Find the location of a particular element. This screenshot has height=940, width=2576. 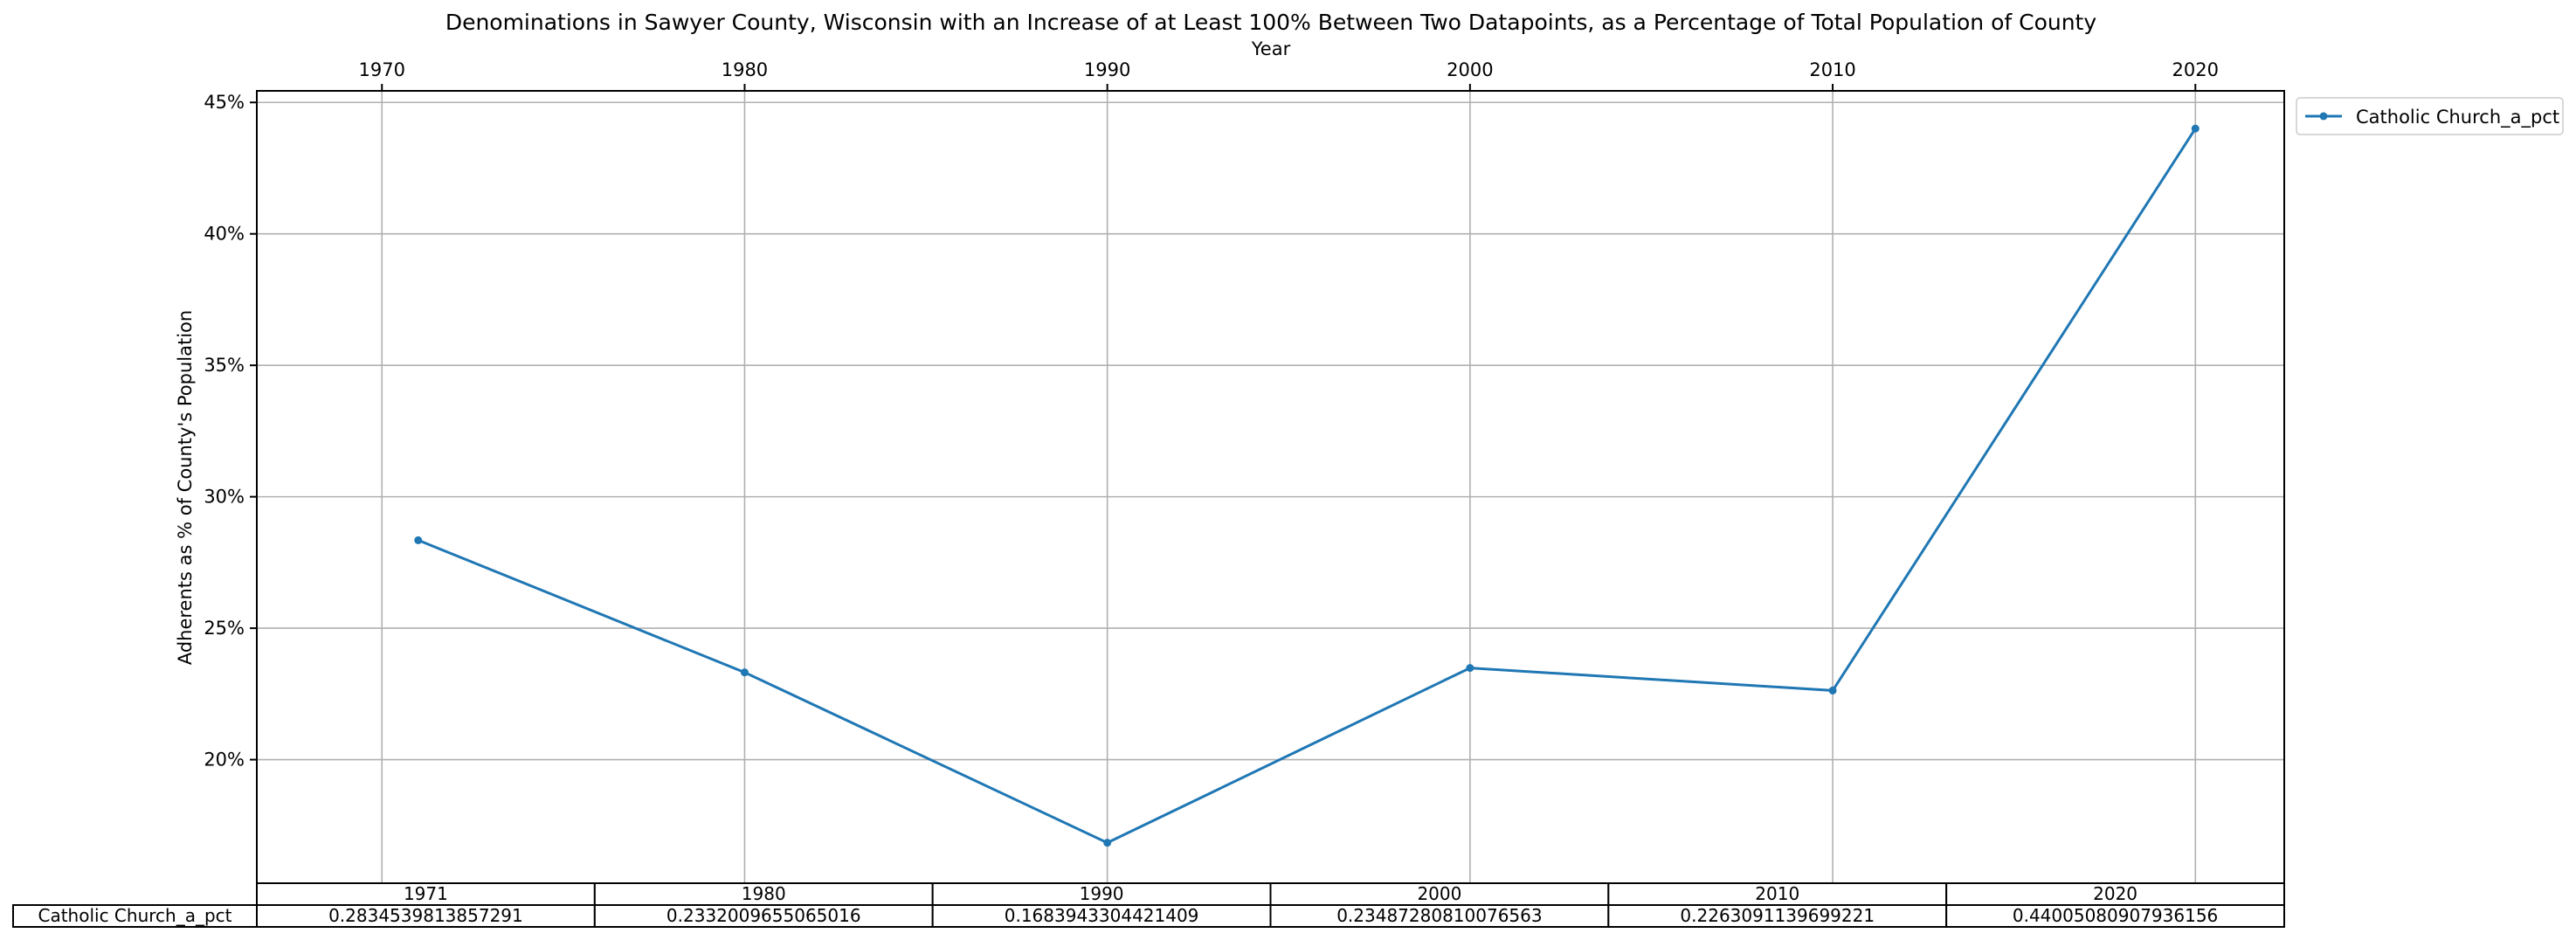

x-tick-label: 2020 is located at coordinates (2195, 69).